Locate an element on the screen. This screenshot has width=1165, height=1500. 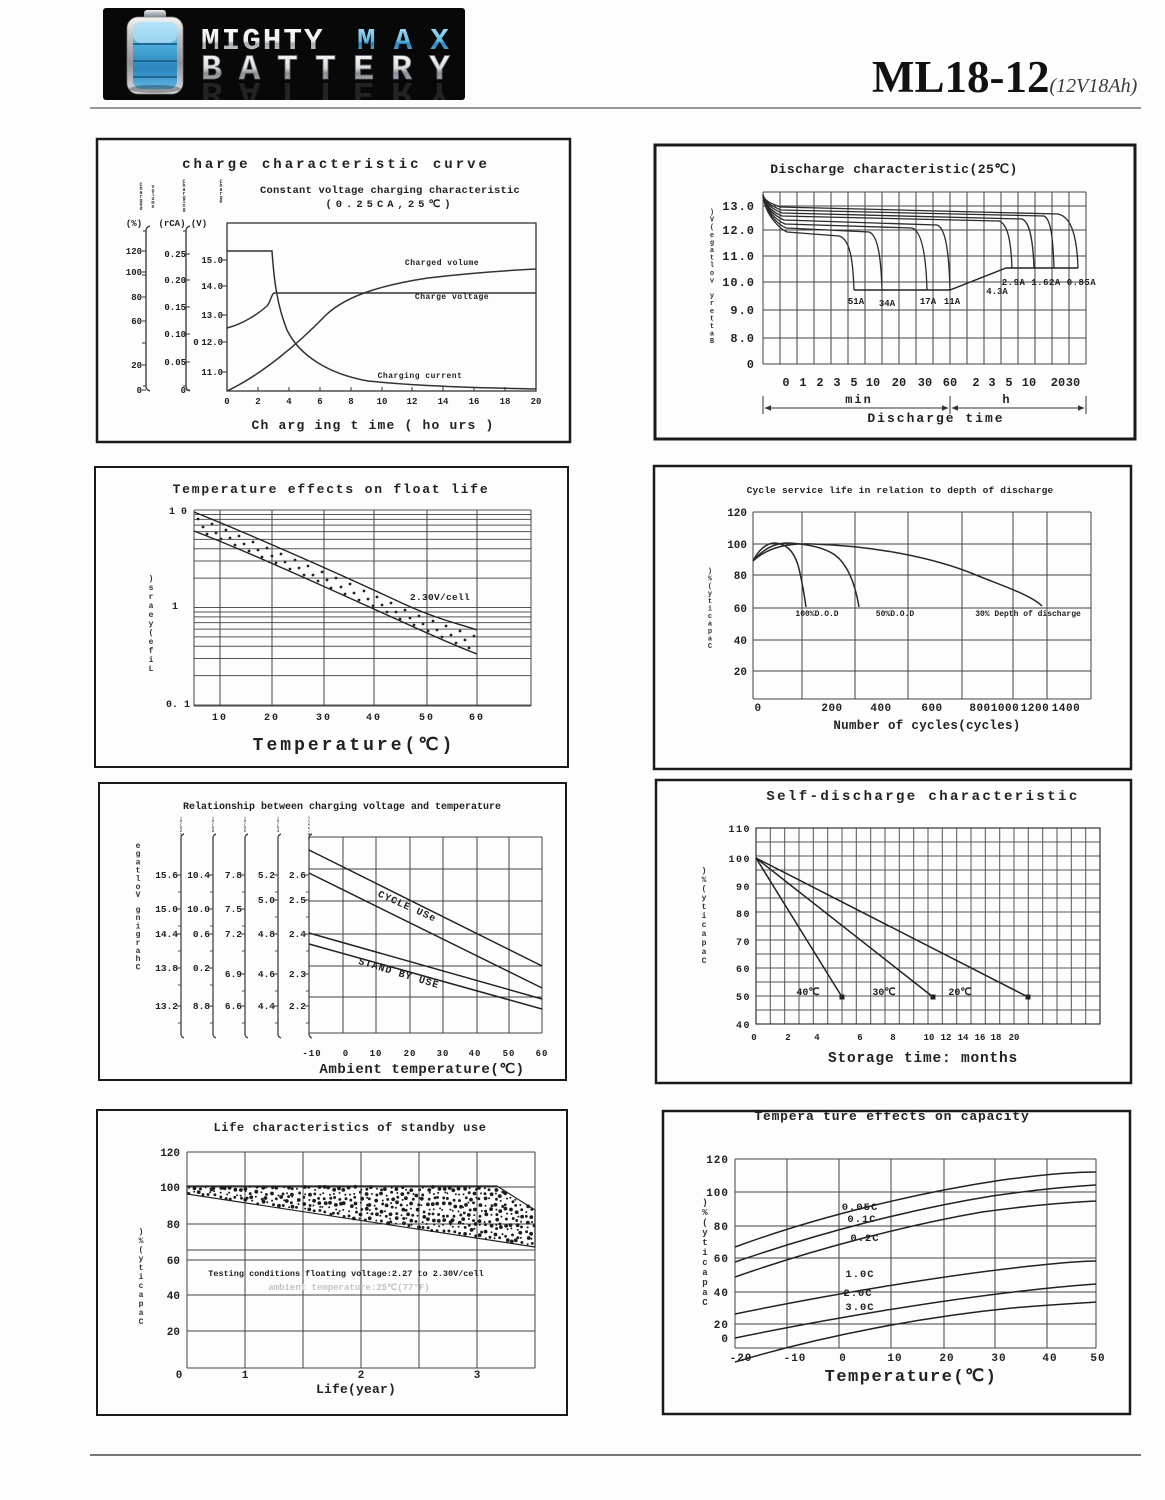
svg-text: 4.8 is located at coordinates (266, 934).